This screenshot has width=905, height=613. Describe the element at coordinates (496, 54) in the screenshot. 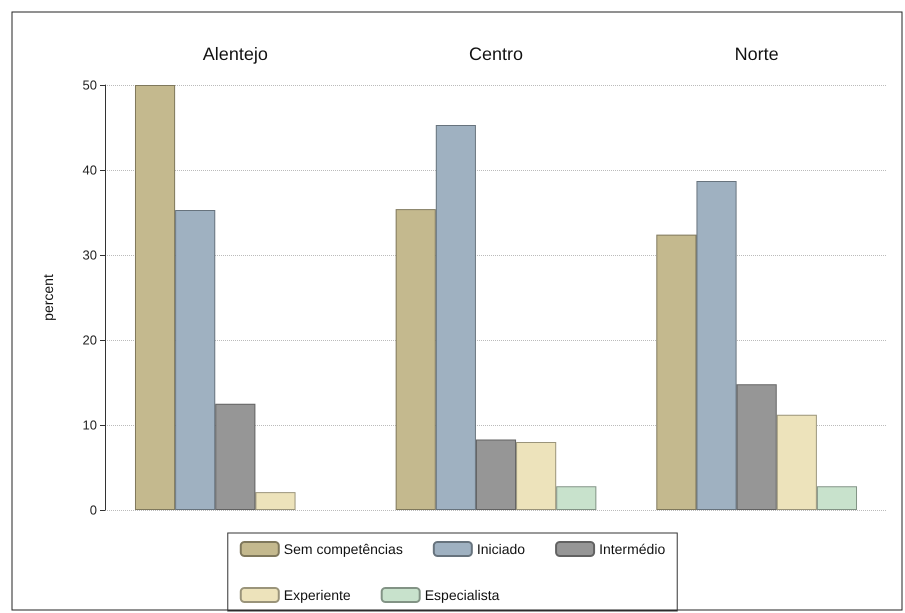

I see `x-tick-label: Centro` at that location.